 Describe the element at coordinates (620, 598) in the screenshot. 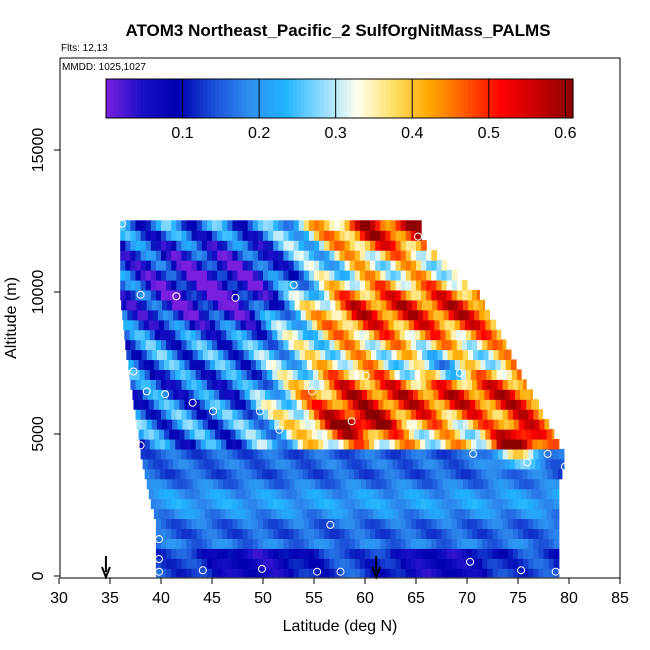

I see `x-tick-label: 85` at that location.